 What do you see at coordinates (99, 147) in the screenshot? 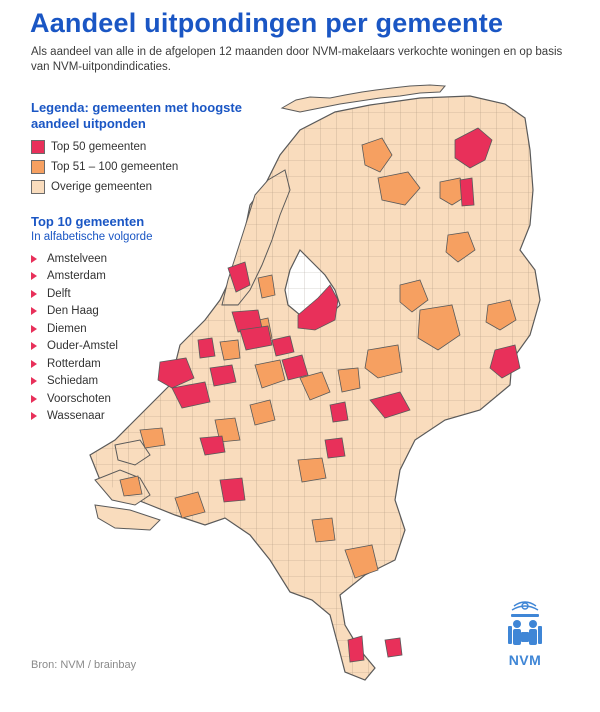
I see `legend-label: Top 50 gemeenten` at bounding box center [99, 147].